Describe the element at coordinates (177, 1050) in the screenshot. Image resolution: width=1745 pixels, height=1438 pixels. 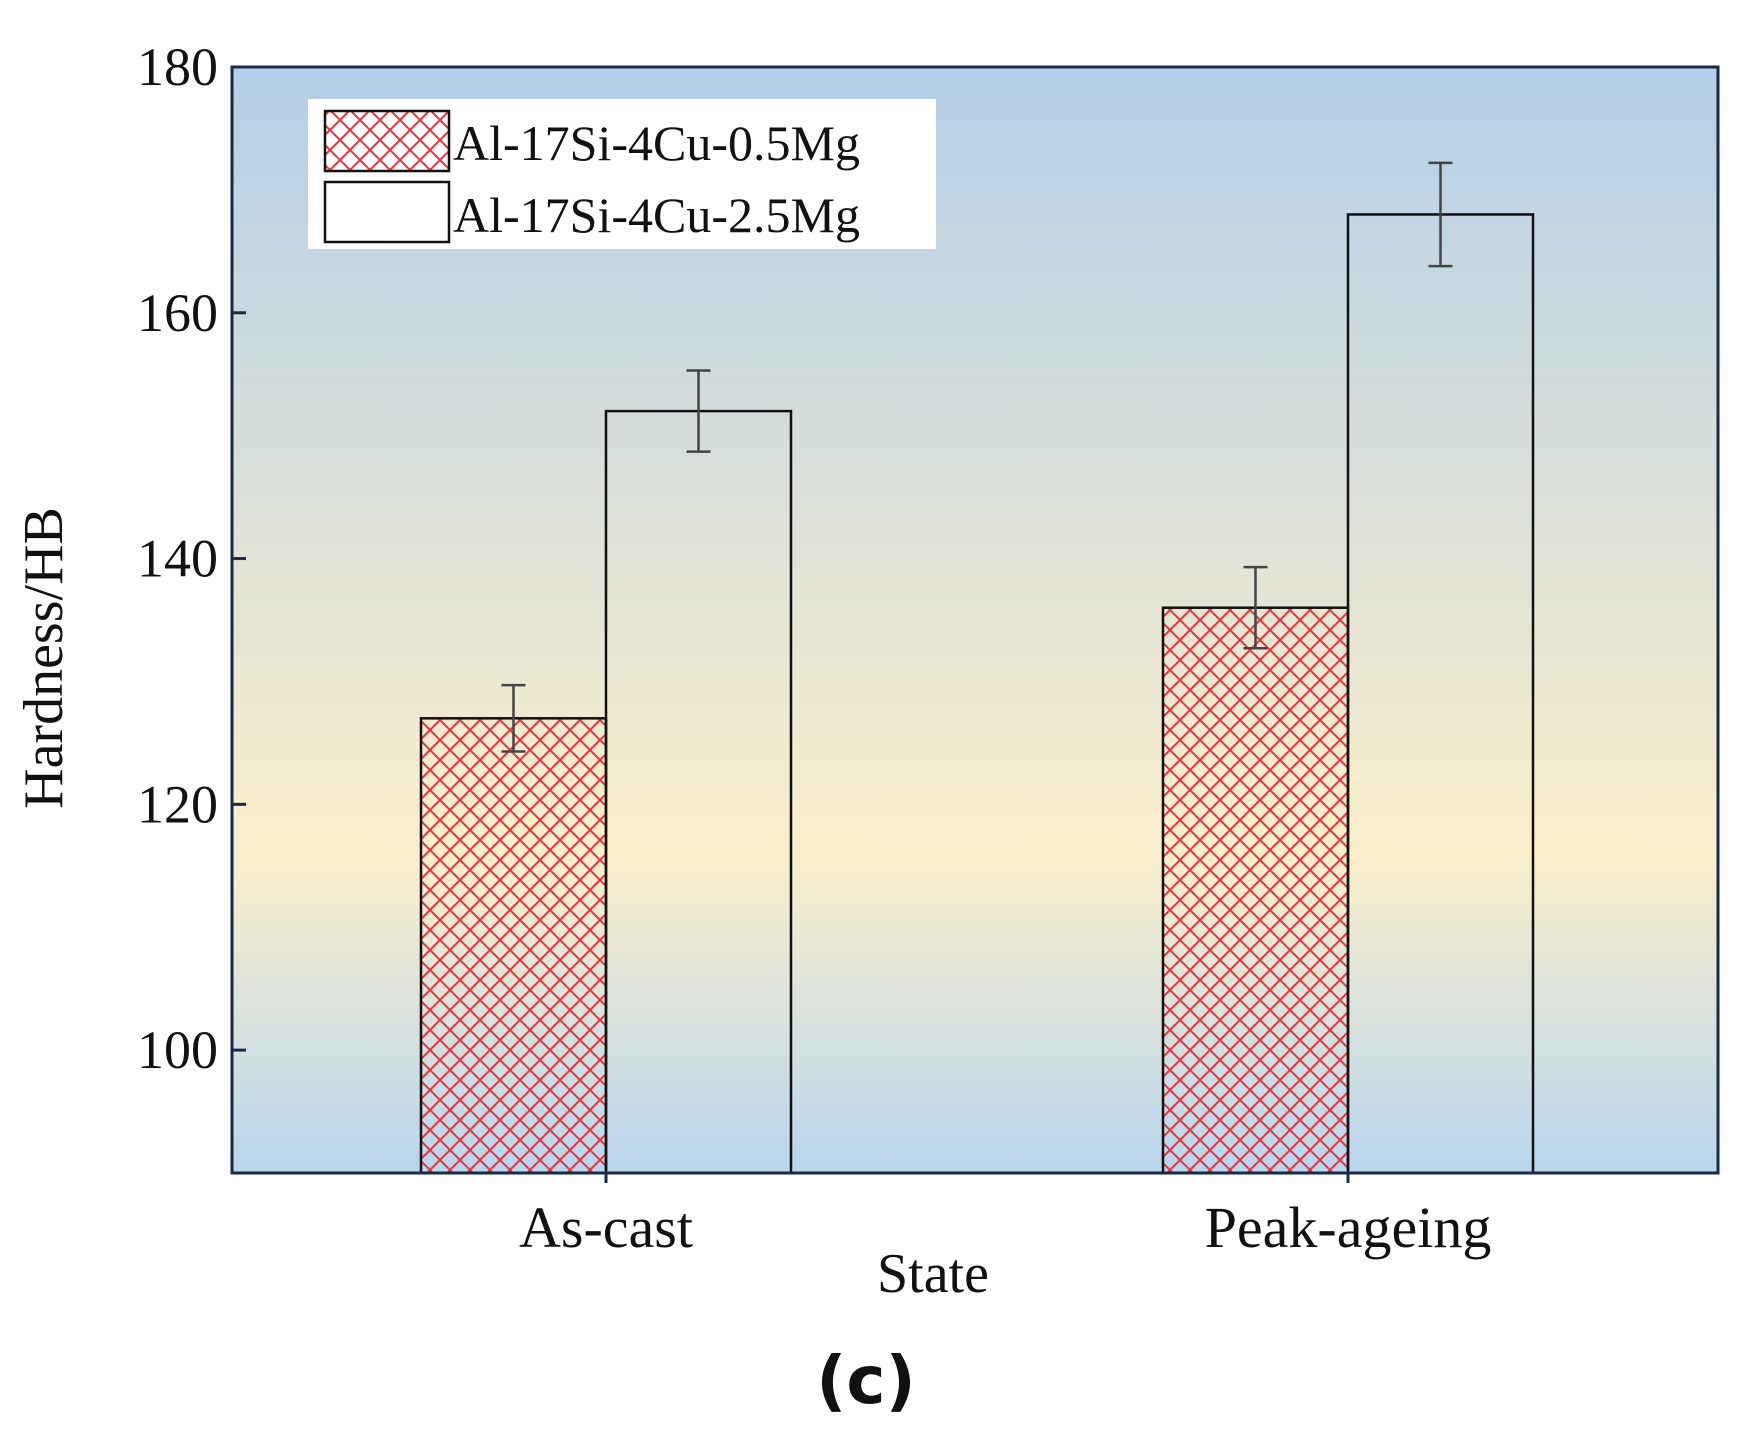
I see `y-tick-label: 100` at that location.